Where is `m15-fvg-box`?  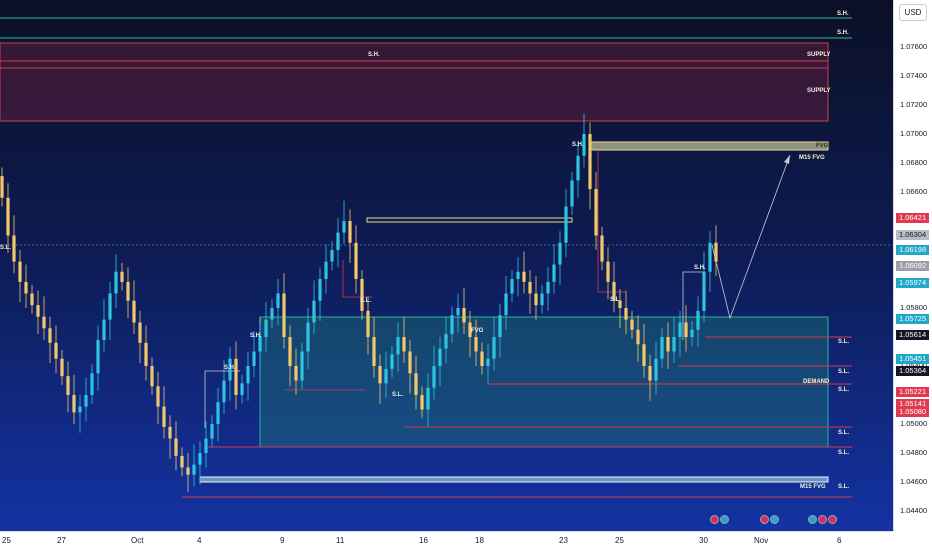
m15-fvg-box is located at coordinates (514, 479).